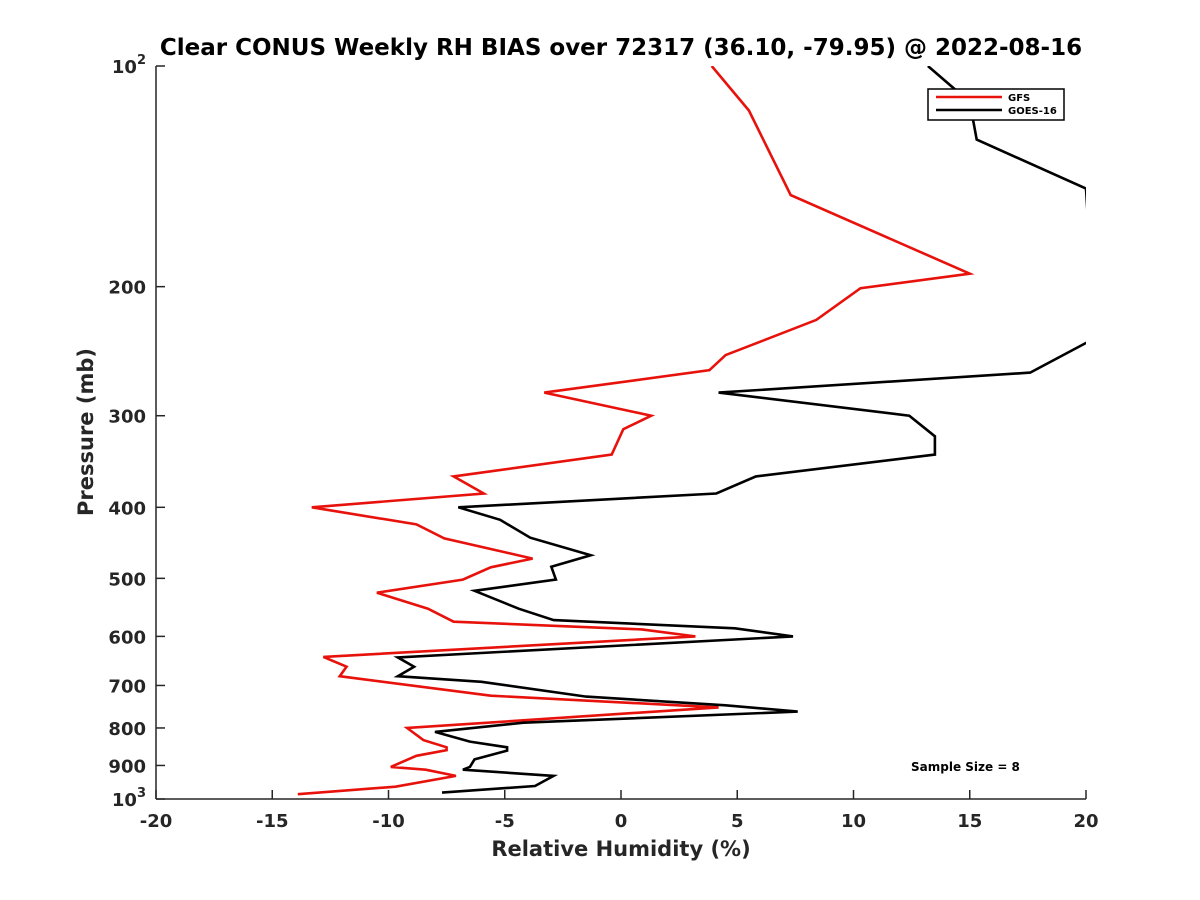 The width and height of the screenshot is (1200, 900). I want to click on y-tick-label: 10², so click(129, 65).